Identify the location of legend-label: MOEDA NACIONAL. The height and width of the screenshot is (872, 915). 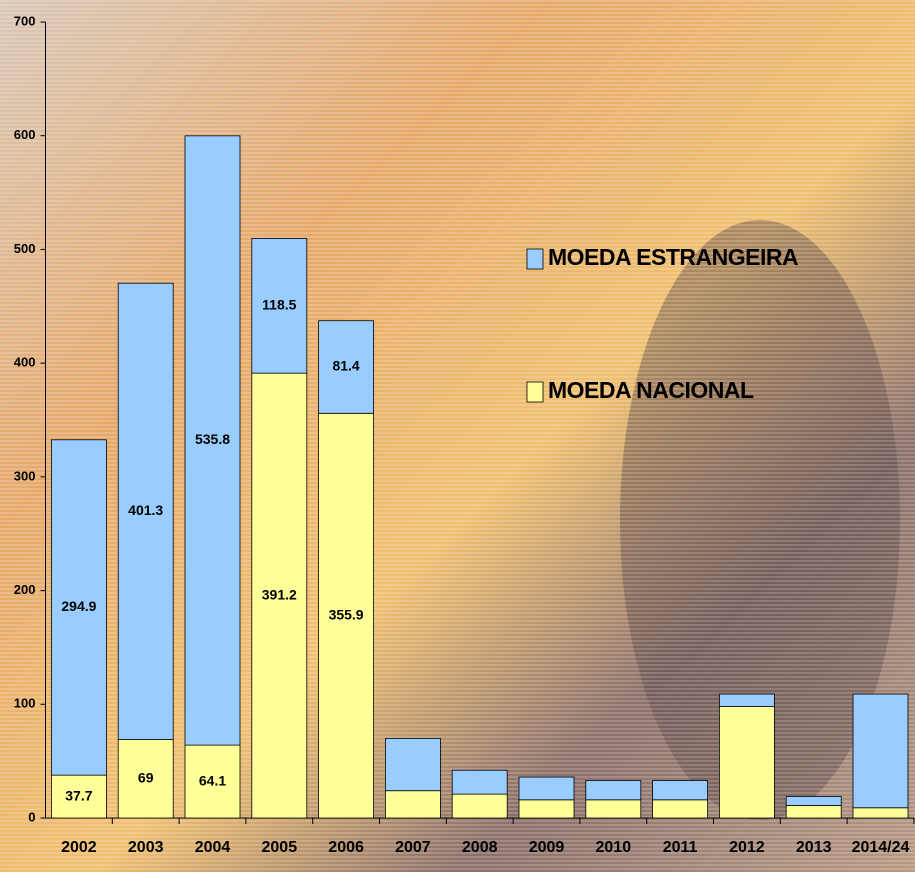
(651, 390).